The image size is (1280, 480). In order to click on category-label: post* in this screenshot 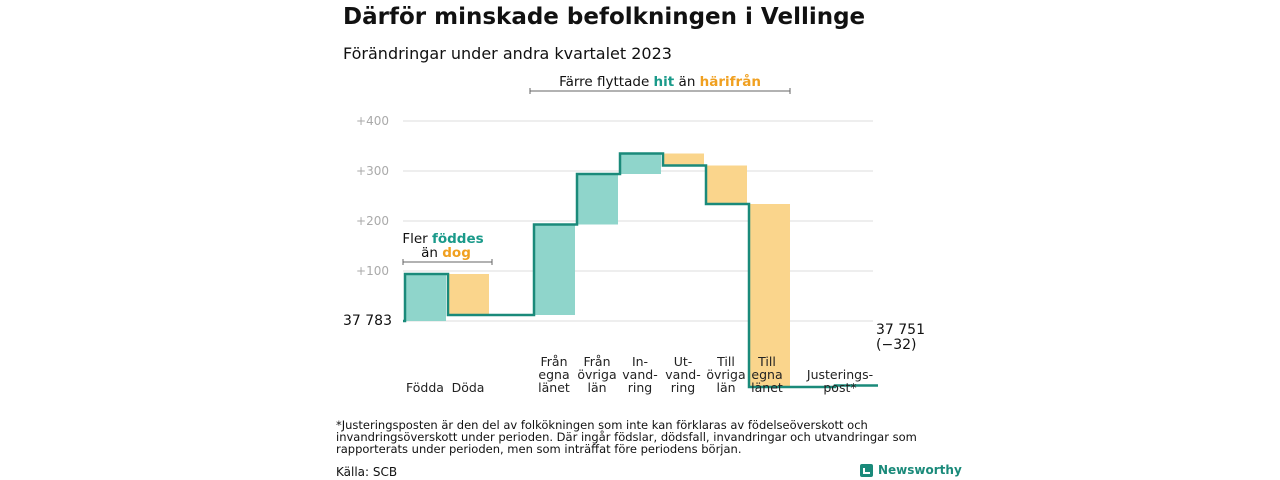, I will do `click(839, 387)`.